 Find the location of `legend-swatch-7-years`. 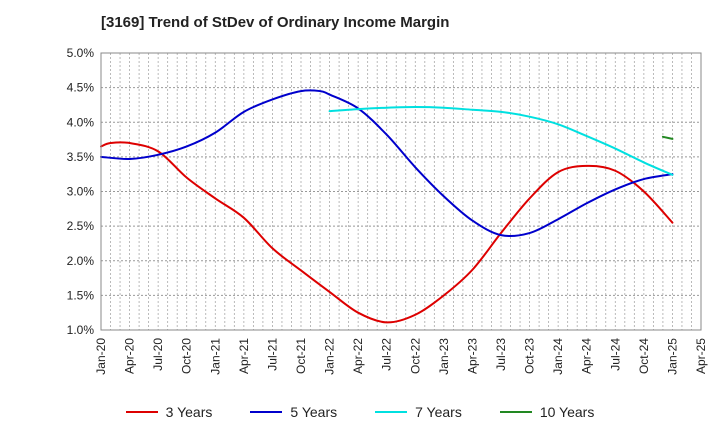

legend-swatch-7-years is located at coordinates (391, 412).